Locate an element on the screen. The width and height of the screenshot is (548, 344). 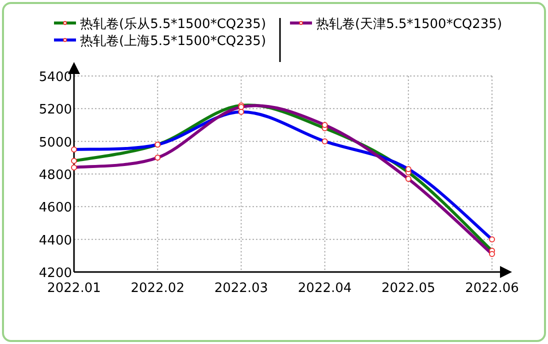
legend-label: 热轧卷(乐从5.5*1500*CQ235) is located at coordinates (173, 24).